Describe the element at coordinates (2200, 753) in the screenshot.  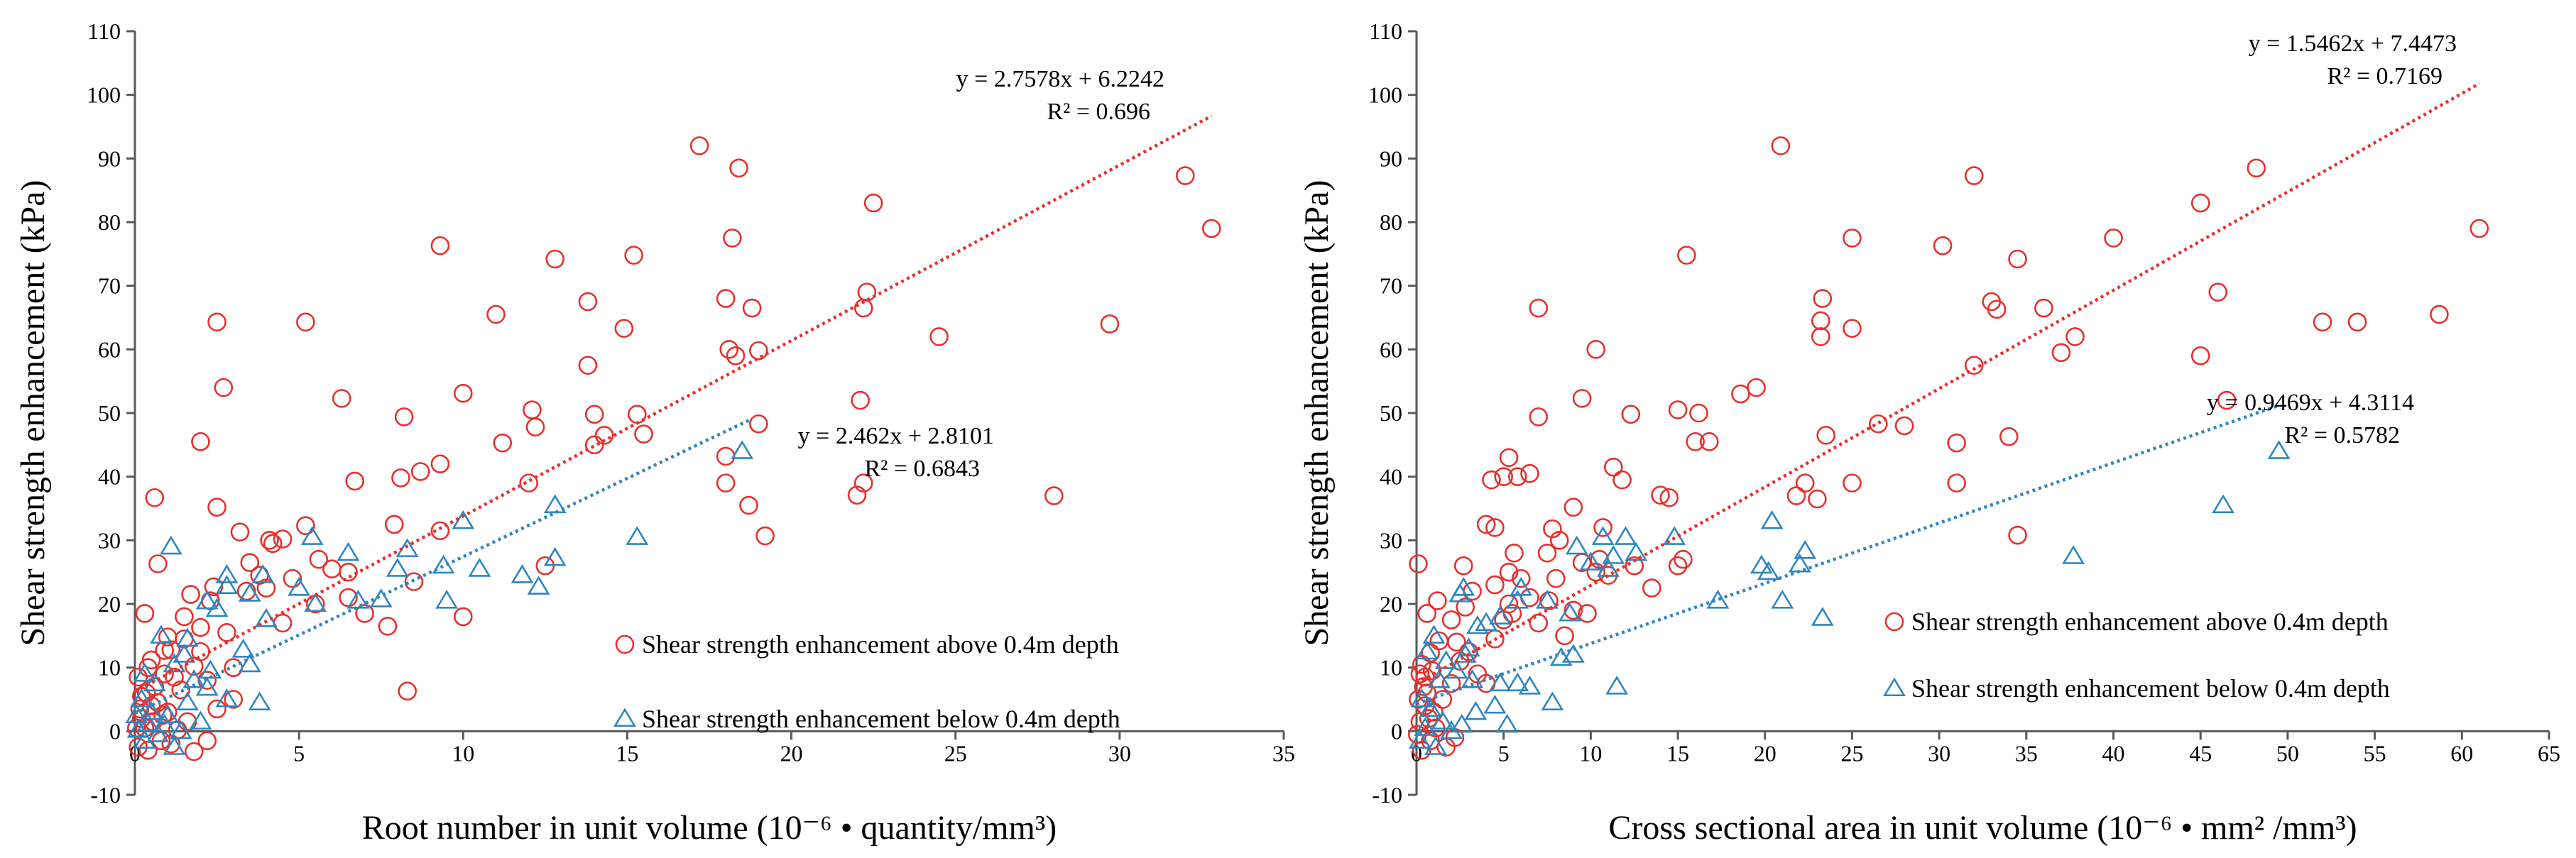
I see `x-tick-label: 45` at that location.